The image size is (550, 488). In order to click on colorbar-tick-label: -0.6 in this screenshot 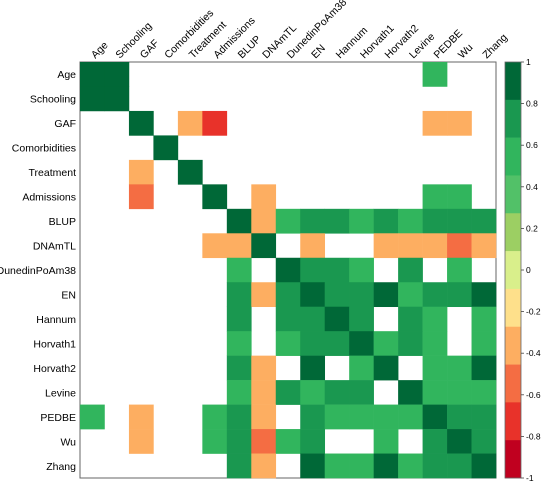, I will do `click(533, 395)`.